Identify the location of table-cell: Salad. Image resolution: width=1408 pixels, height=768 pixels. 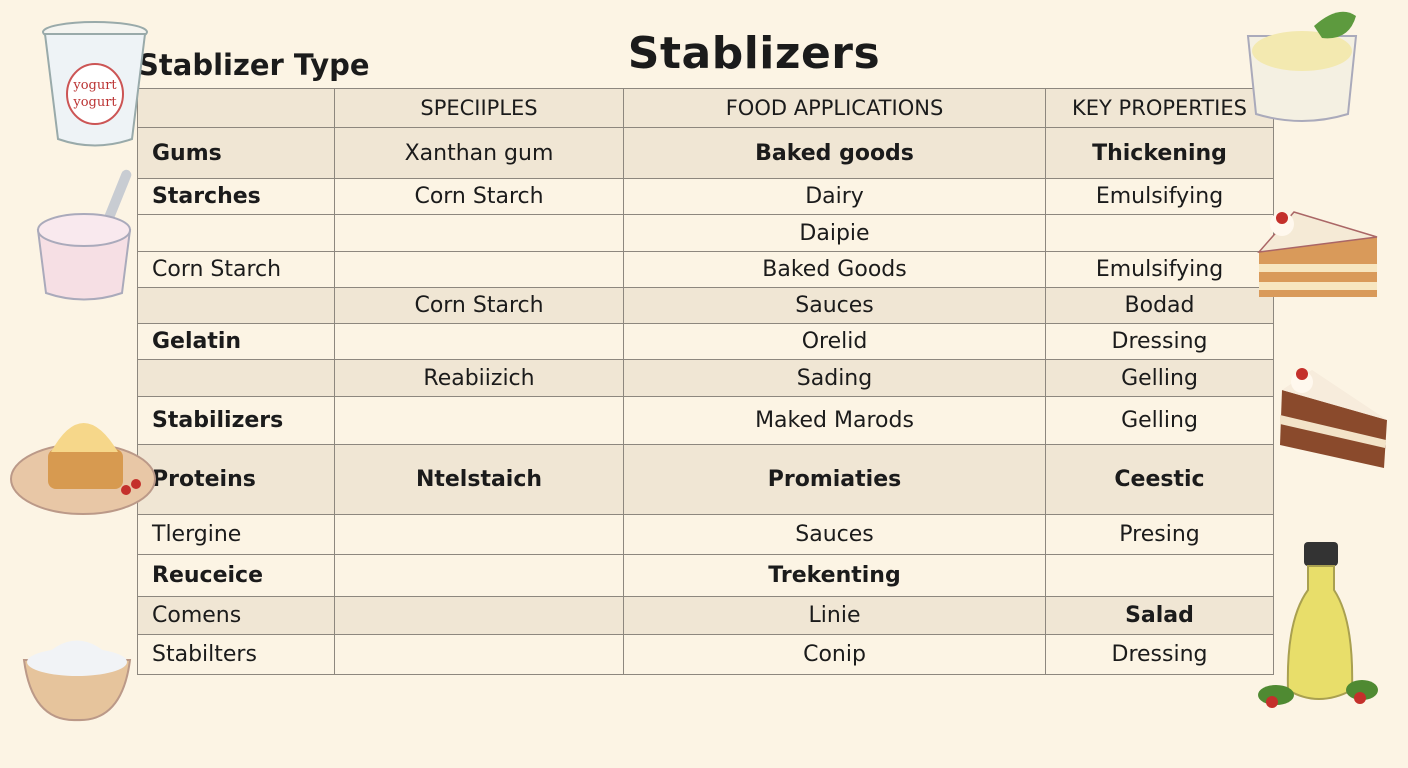
(1159, 615).